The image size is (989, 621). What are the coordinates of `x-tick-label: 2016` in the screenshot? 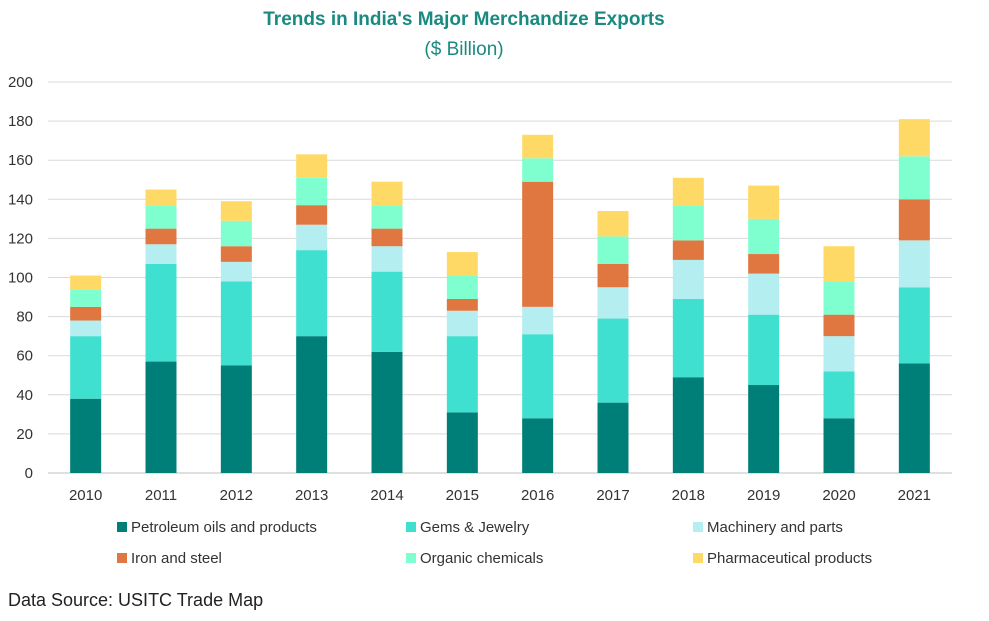 It's located at (537, 495).